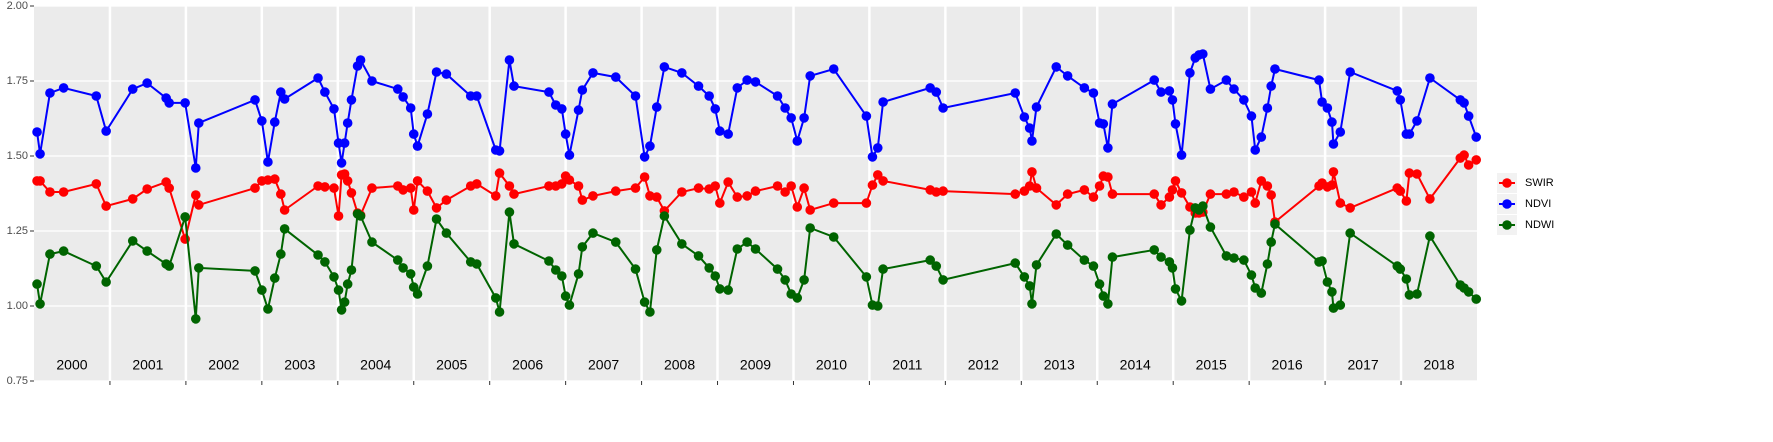 This screenshot has height=442, width=1773. I want to click on year-label: 2014, so click(1135, 365).